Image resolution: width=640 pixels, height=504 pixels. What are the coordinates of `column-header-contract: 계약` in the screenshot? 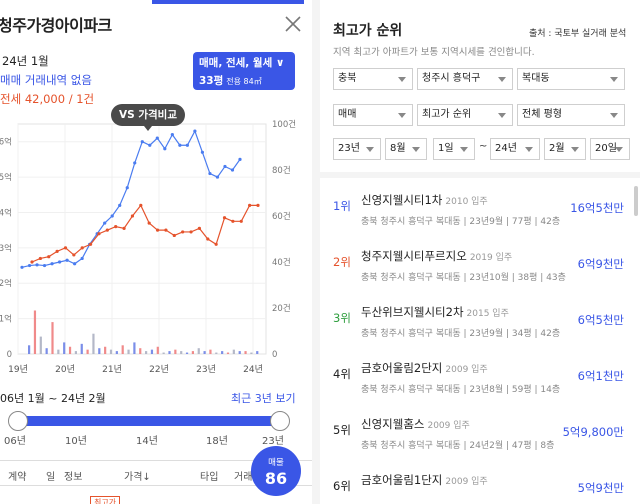 It's located at (17, 477).